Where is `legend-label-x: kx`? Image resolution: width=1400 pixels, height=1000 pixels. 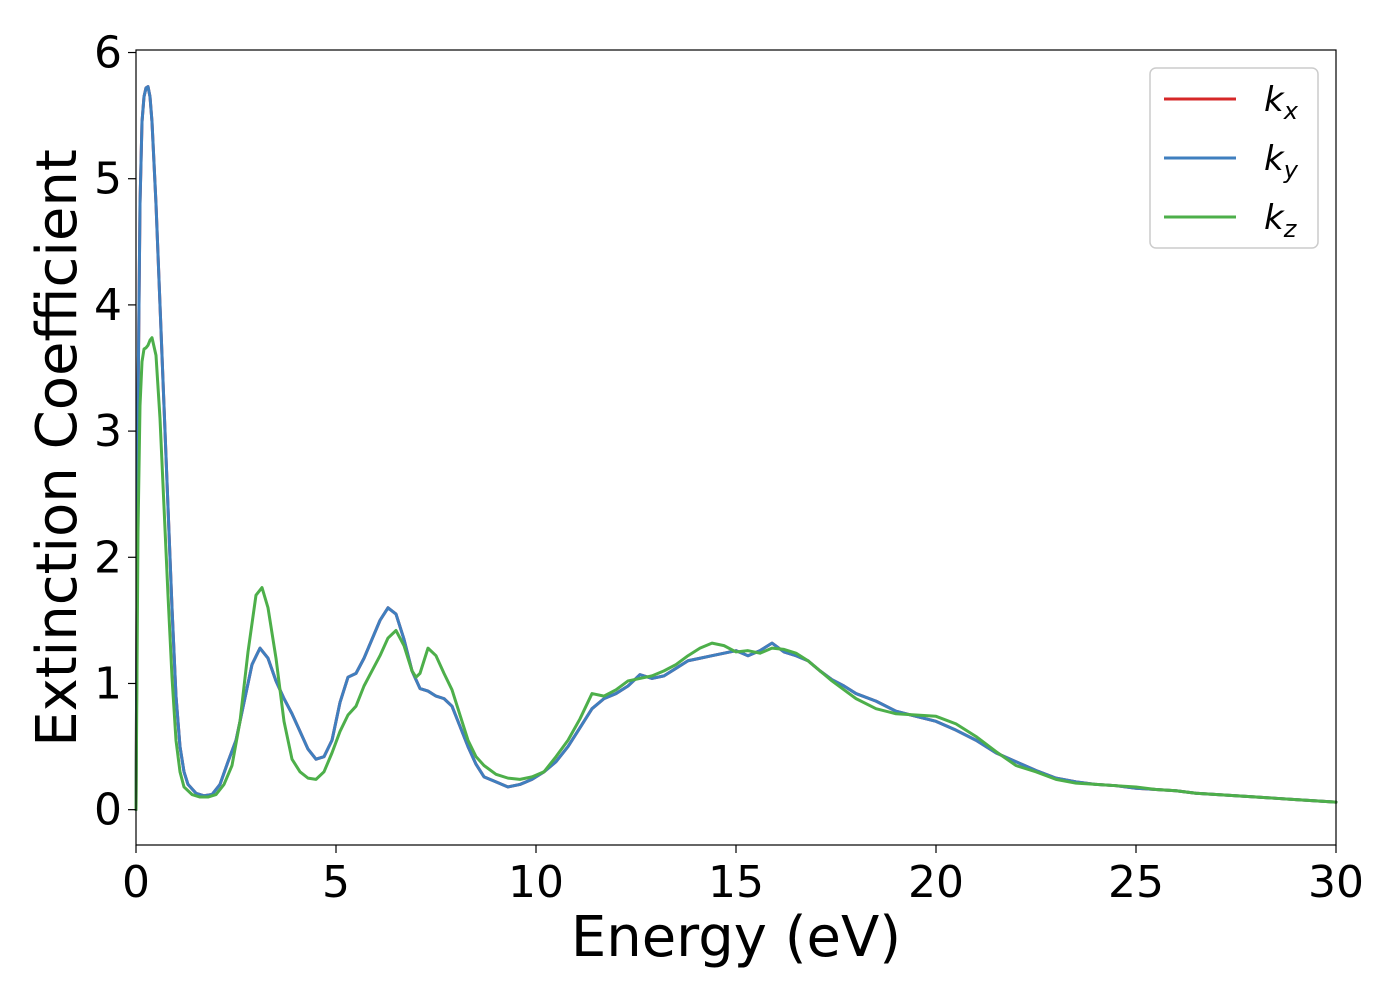
legend-label-x: kx is located at coordinates (1281, 102).